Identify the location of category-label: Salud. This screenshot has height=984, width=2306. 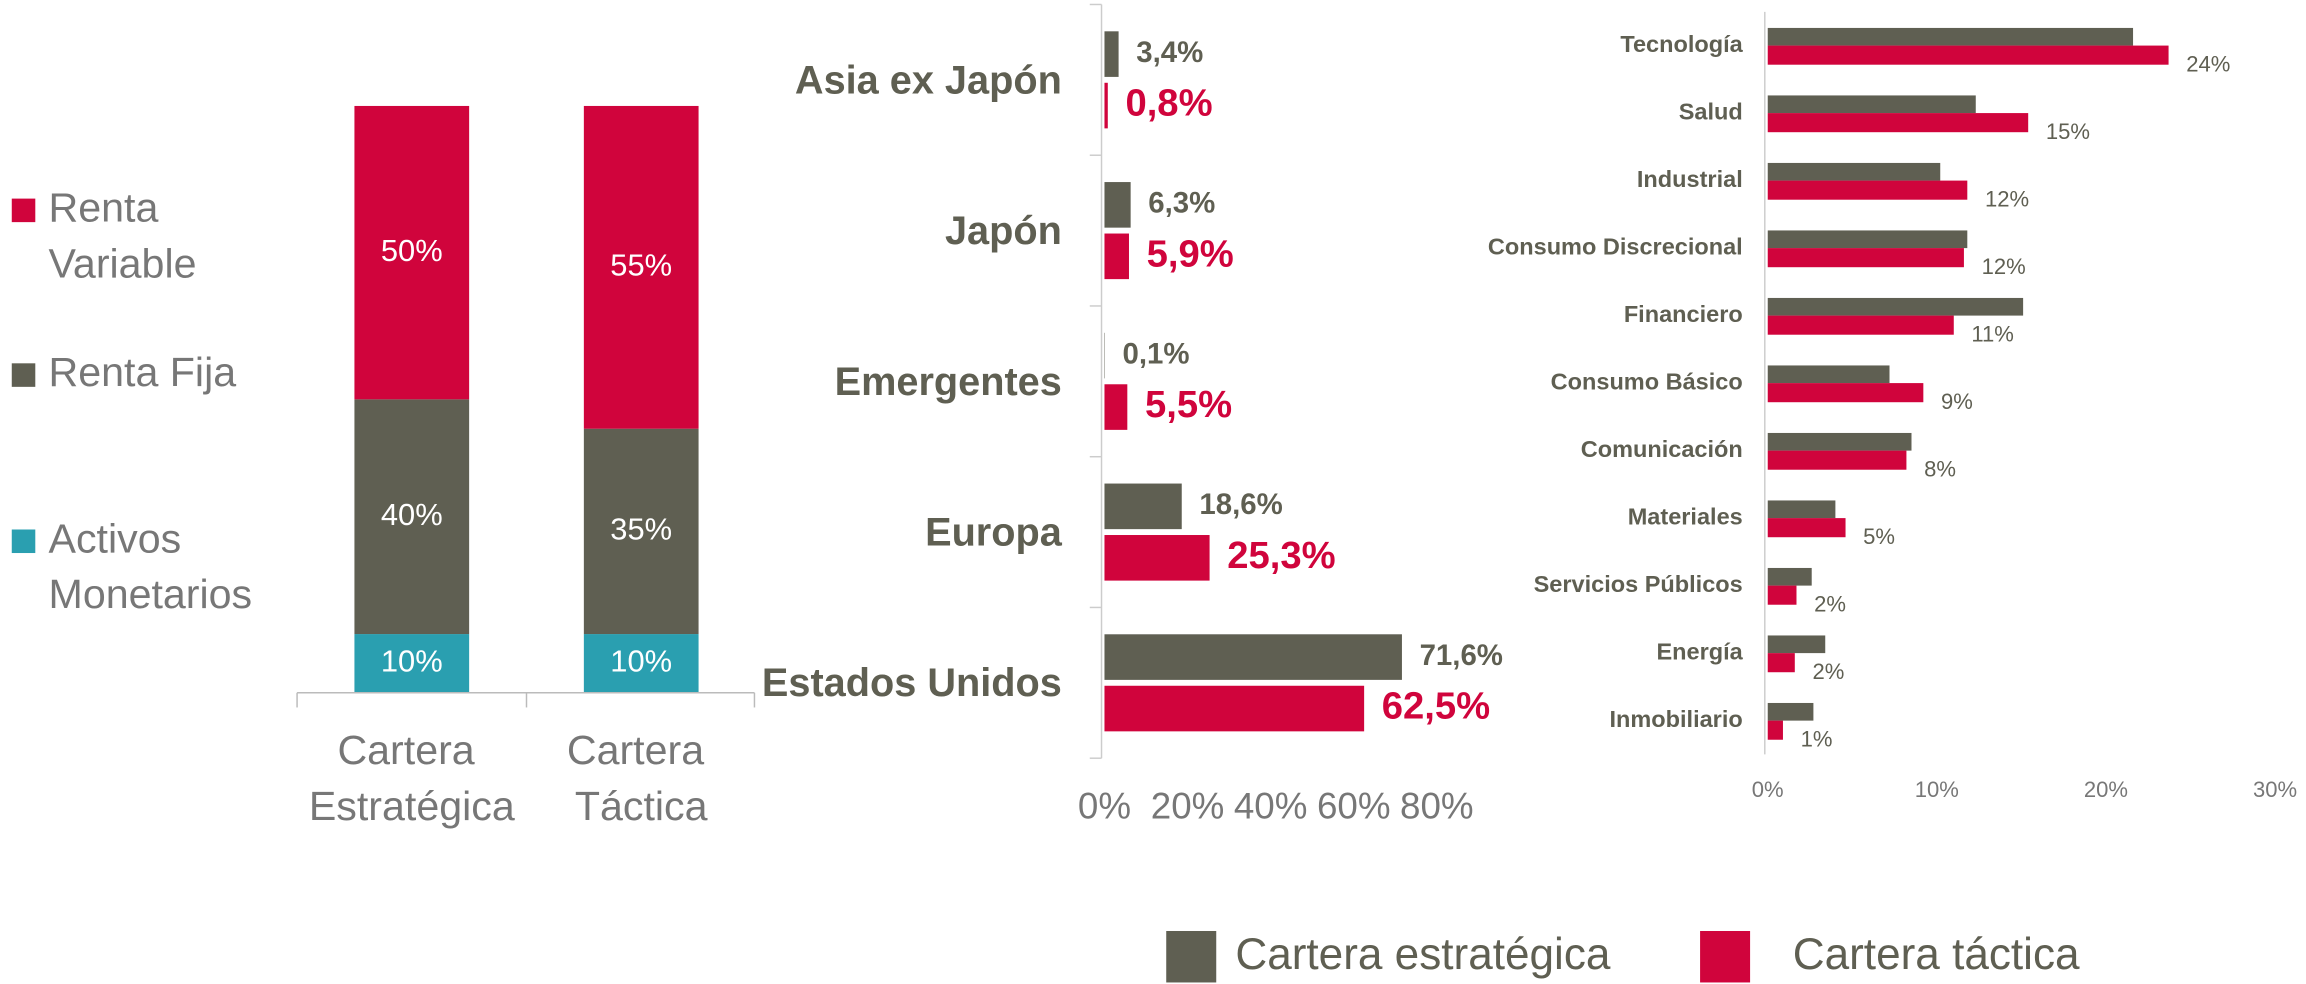
(1711, 111).